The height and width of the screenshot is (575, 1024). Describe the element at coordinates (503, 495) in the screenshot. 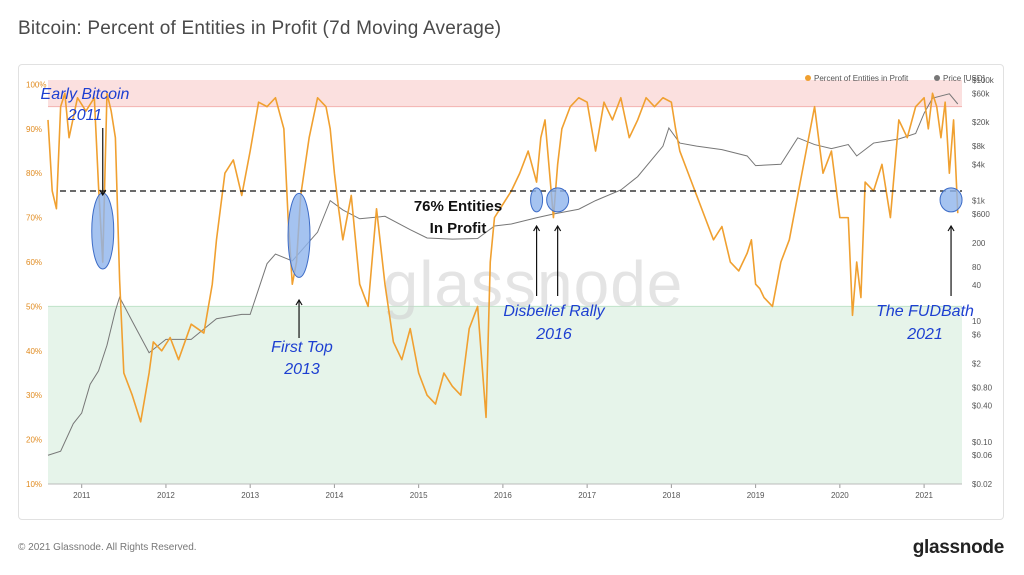

I see `x-tick-label: 2016` at that location.